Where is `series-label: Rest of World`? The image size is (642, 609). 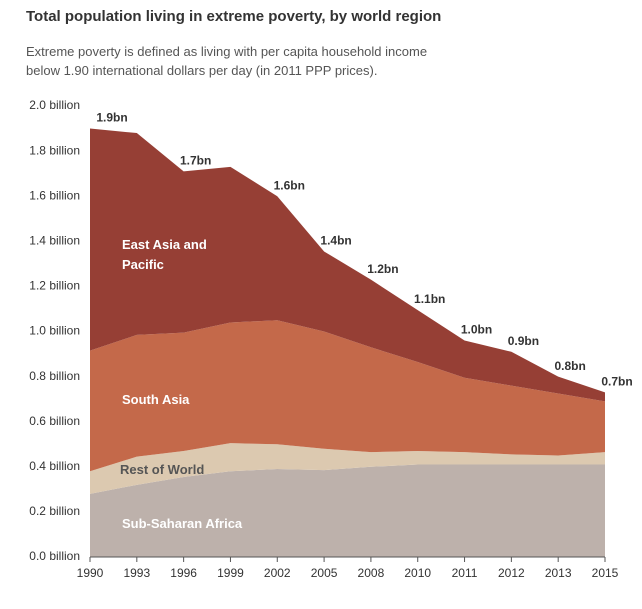 series-label: Rest of World is located at coordinates (162, 469).